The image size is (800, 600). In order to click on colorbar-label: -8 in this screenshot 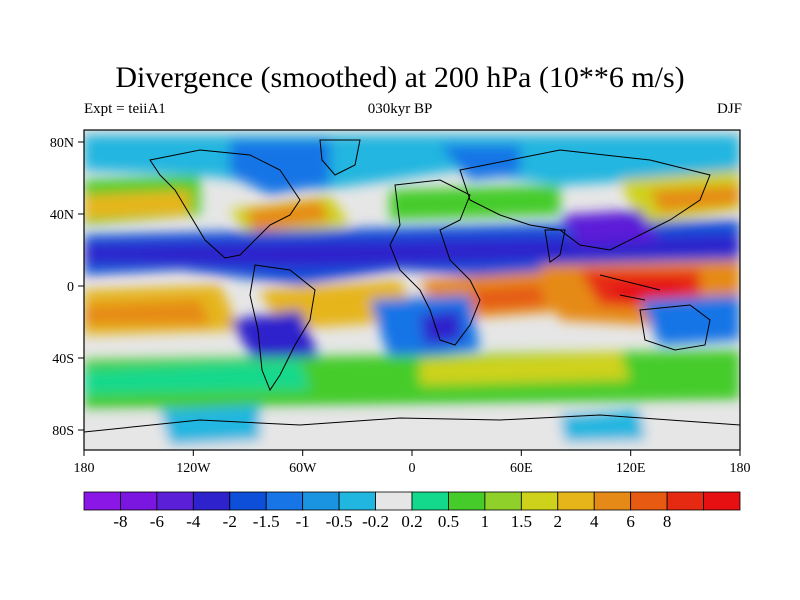, I will do `click(120, 521)`.